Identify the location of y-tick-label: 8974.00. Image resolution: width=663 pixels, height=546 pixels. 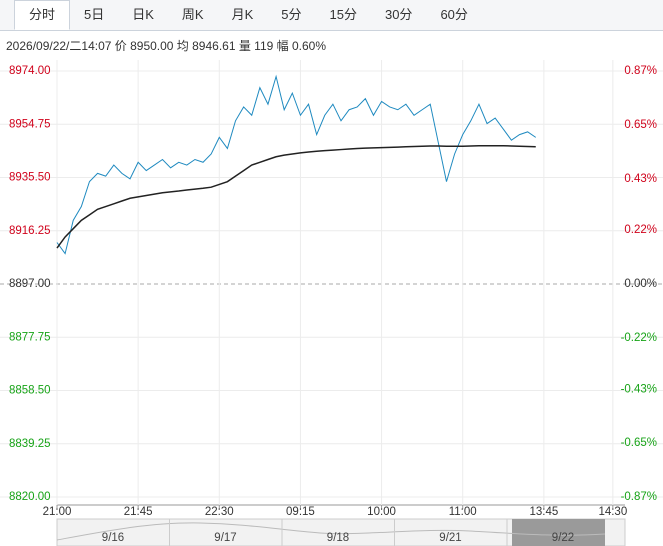
(30, 71).